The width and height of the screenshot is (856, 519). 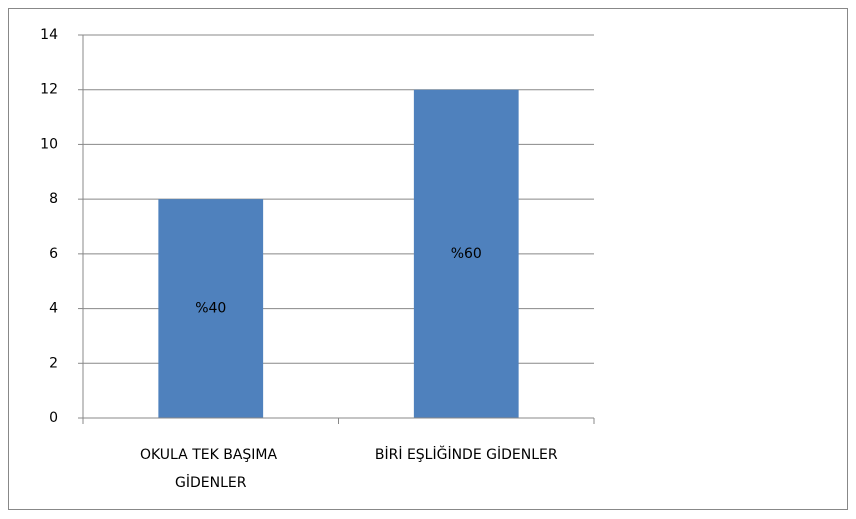 I want to click on y-tick-label: 8, so click(x=53, y=199).